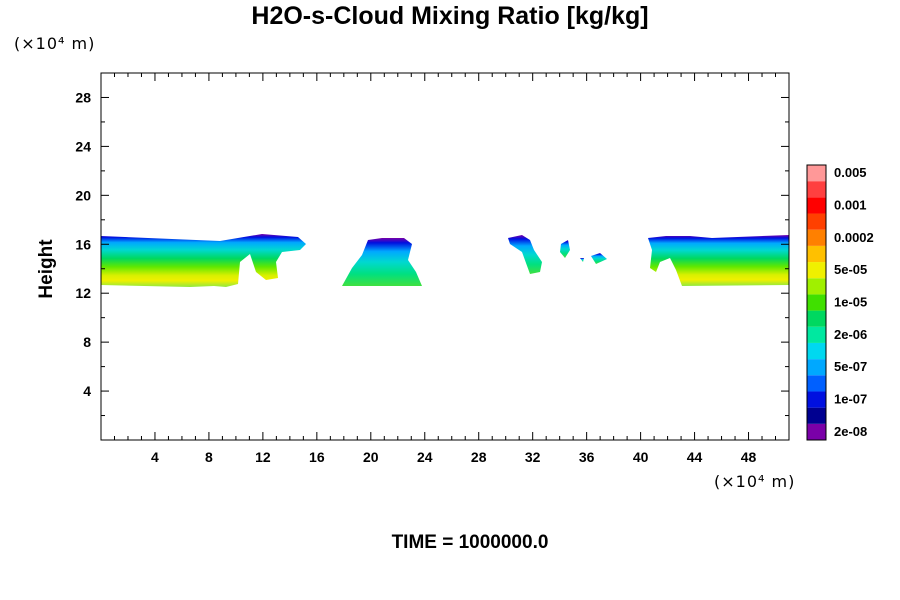 The width and height of the screenshot is (900, 600). What do you see at coordinates (55, 43) in the screenshot?
I see `y-axis-unit: (×10⁴ m)` at bounding box center [55, 43].